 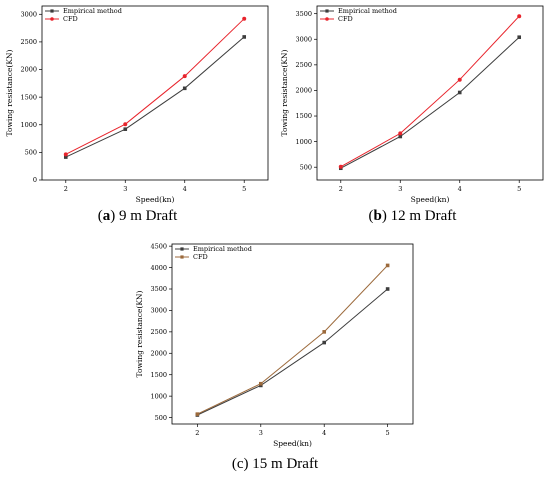 What do you see at coordinates (421, 216) in the screenshot?
I see `caption-b-text: 12 m Draft` at bounding box center [421, 216].